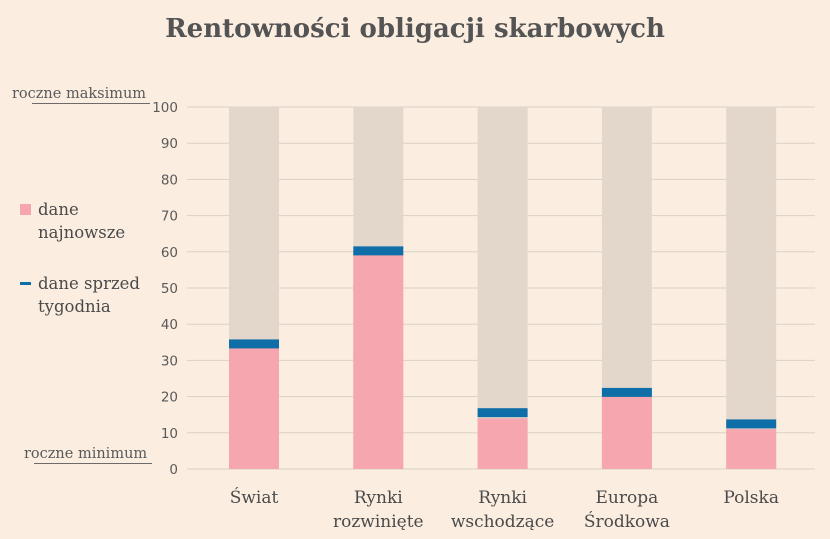 The height and width of the screenshot is (539, 830). What do you see at coordinates (89, 295) in the screenshot?
I see `legend-label-week-ago: dane sprzed tygodnia` at bounding box center [89, 295].